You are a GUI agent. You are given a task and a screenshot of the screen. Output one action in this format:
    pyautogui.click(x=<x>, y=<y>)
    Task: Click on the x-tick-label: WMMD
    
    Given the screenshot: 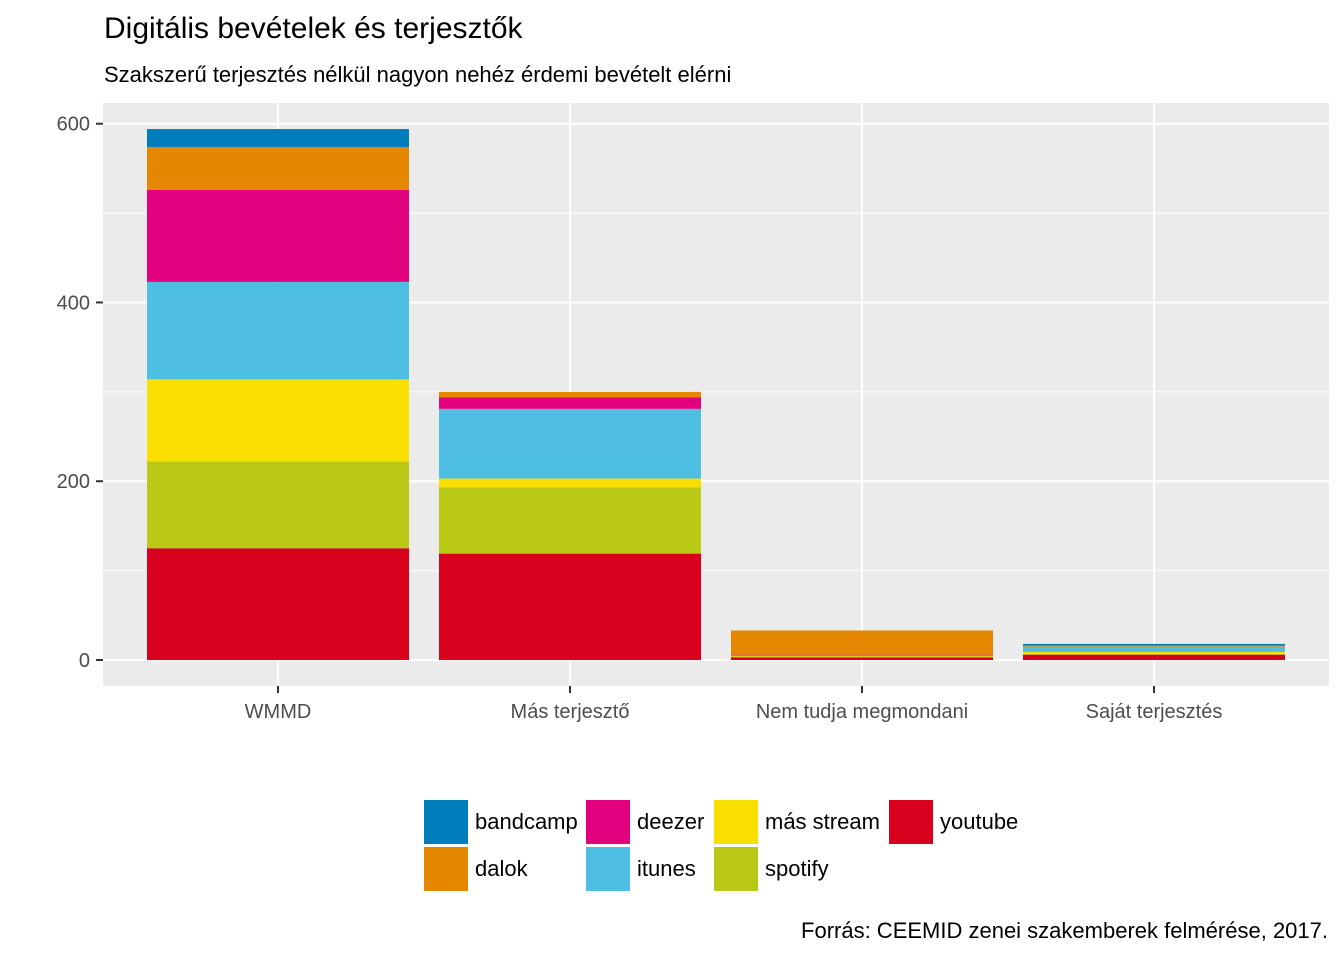 What is the action you would take?
    pyautogui.click(x=278, y=712)
    